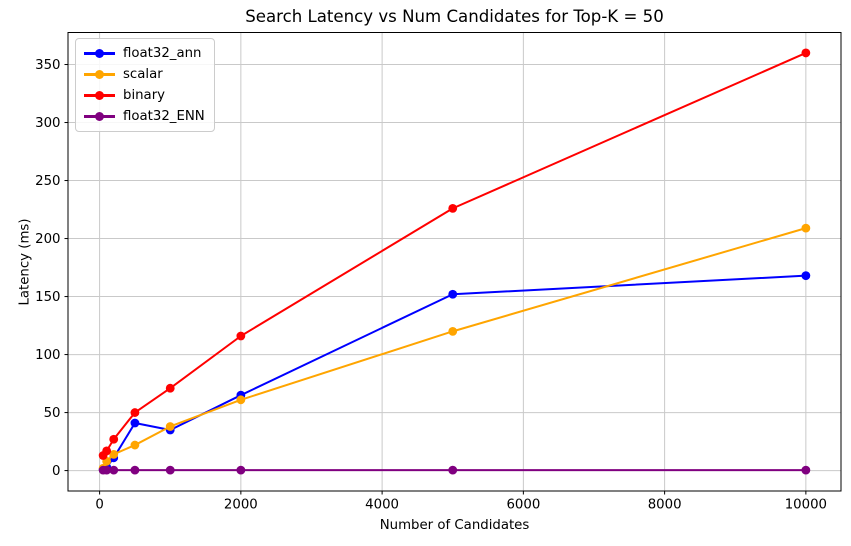  Describe the element at coordinates (241, 505) in the screenshot. I see `x-tick-label: 2000` at that location.